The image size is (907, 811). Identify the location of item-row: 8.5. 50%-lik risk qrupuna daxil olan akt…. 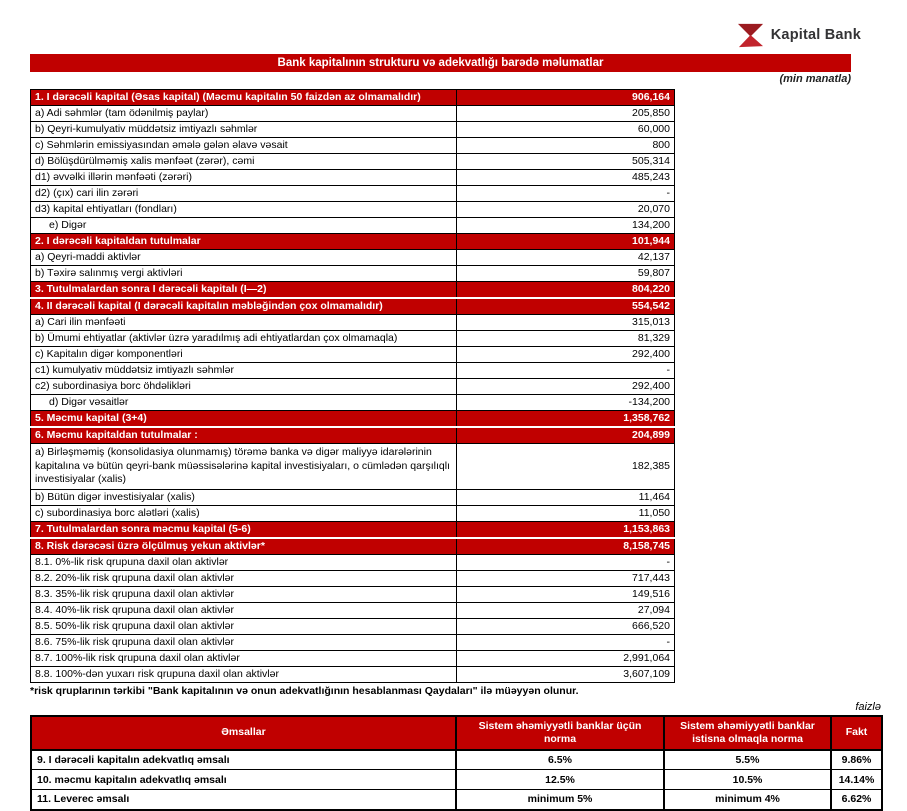
(352, 626).